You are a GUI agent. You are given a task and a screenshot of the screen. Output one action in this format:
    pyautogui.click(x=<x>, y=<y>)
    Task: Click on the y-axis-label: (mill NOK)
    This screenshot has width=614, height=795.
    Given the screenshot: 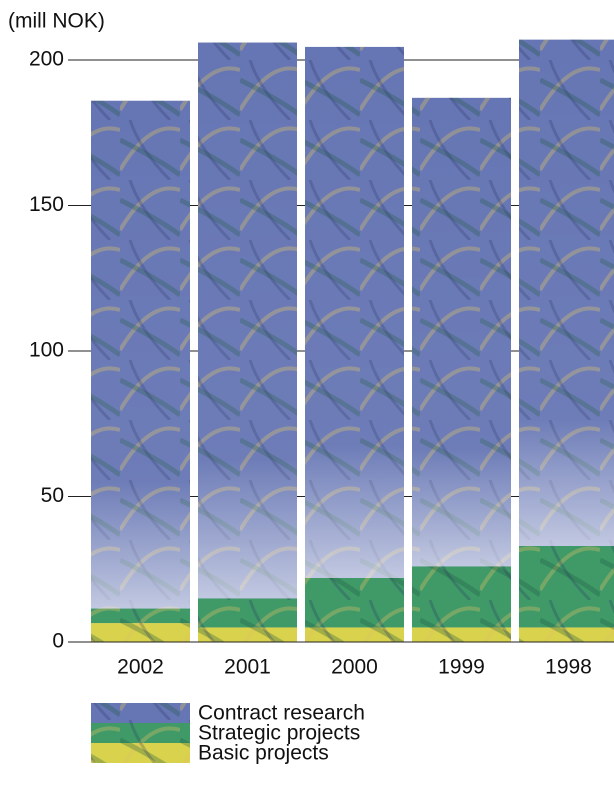 What is the action you would take?
    pyautogui.click(x=56, y=21)
    